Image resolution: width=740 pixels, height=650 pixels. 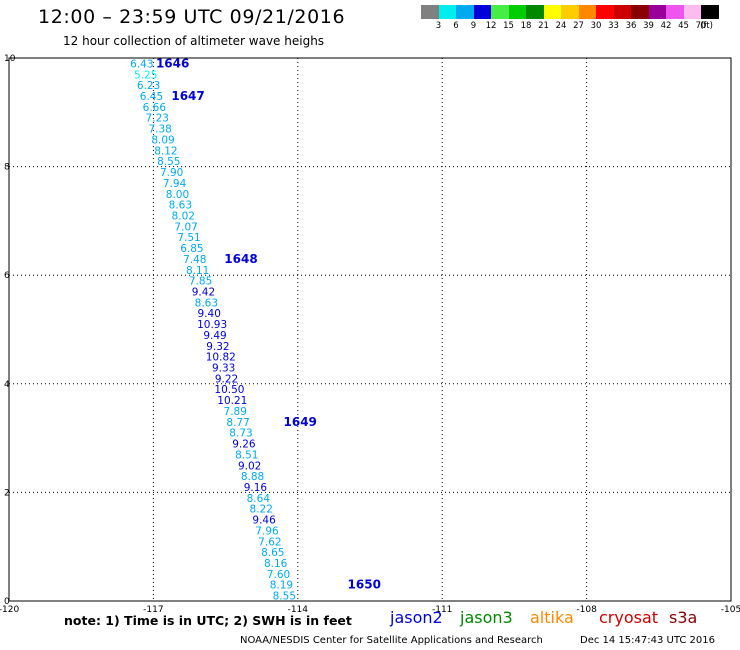 I want to click on x-tick-label: -105, so click(x=730, y=610).